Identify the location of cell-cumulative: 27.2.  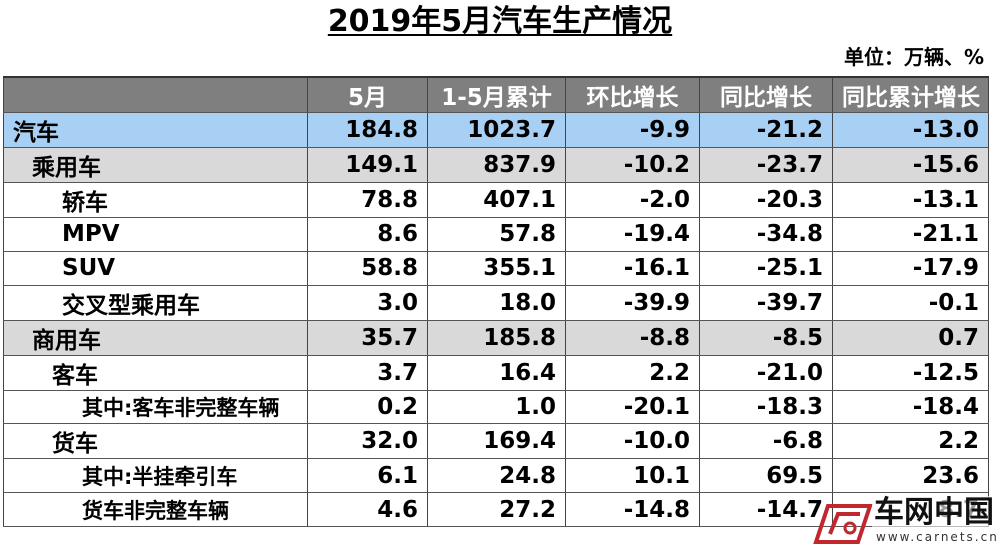
(496, 509).